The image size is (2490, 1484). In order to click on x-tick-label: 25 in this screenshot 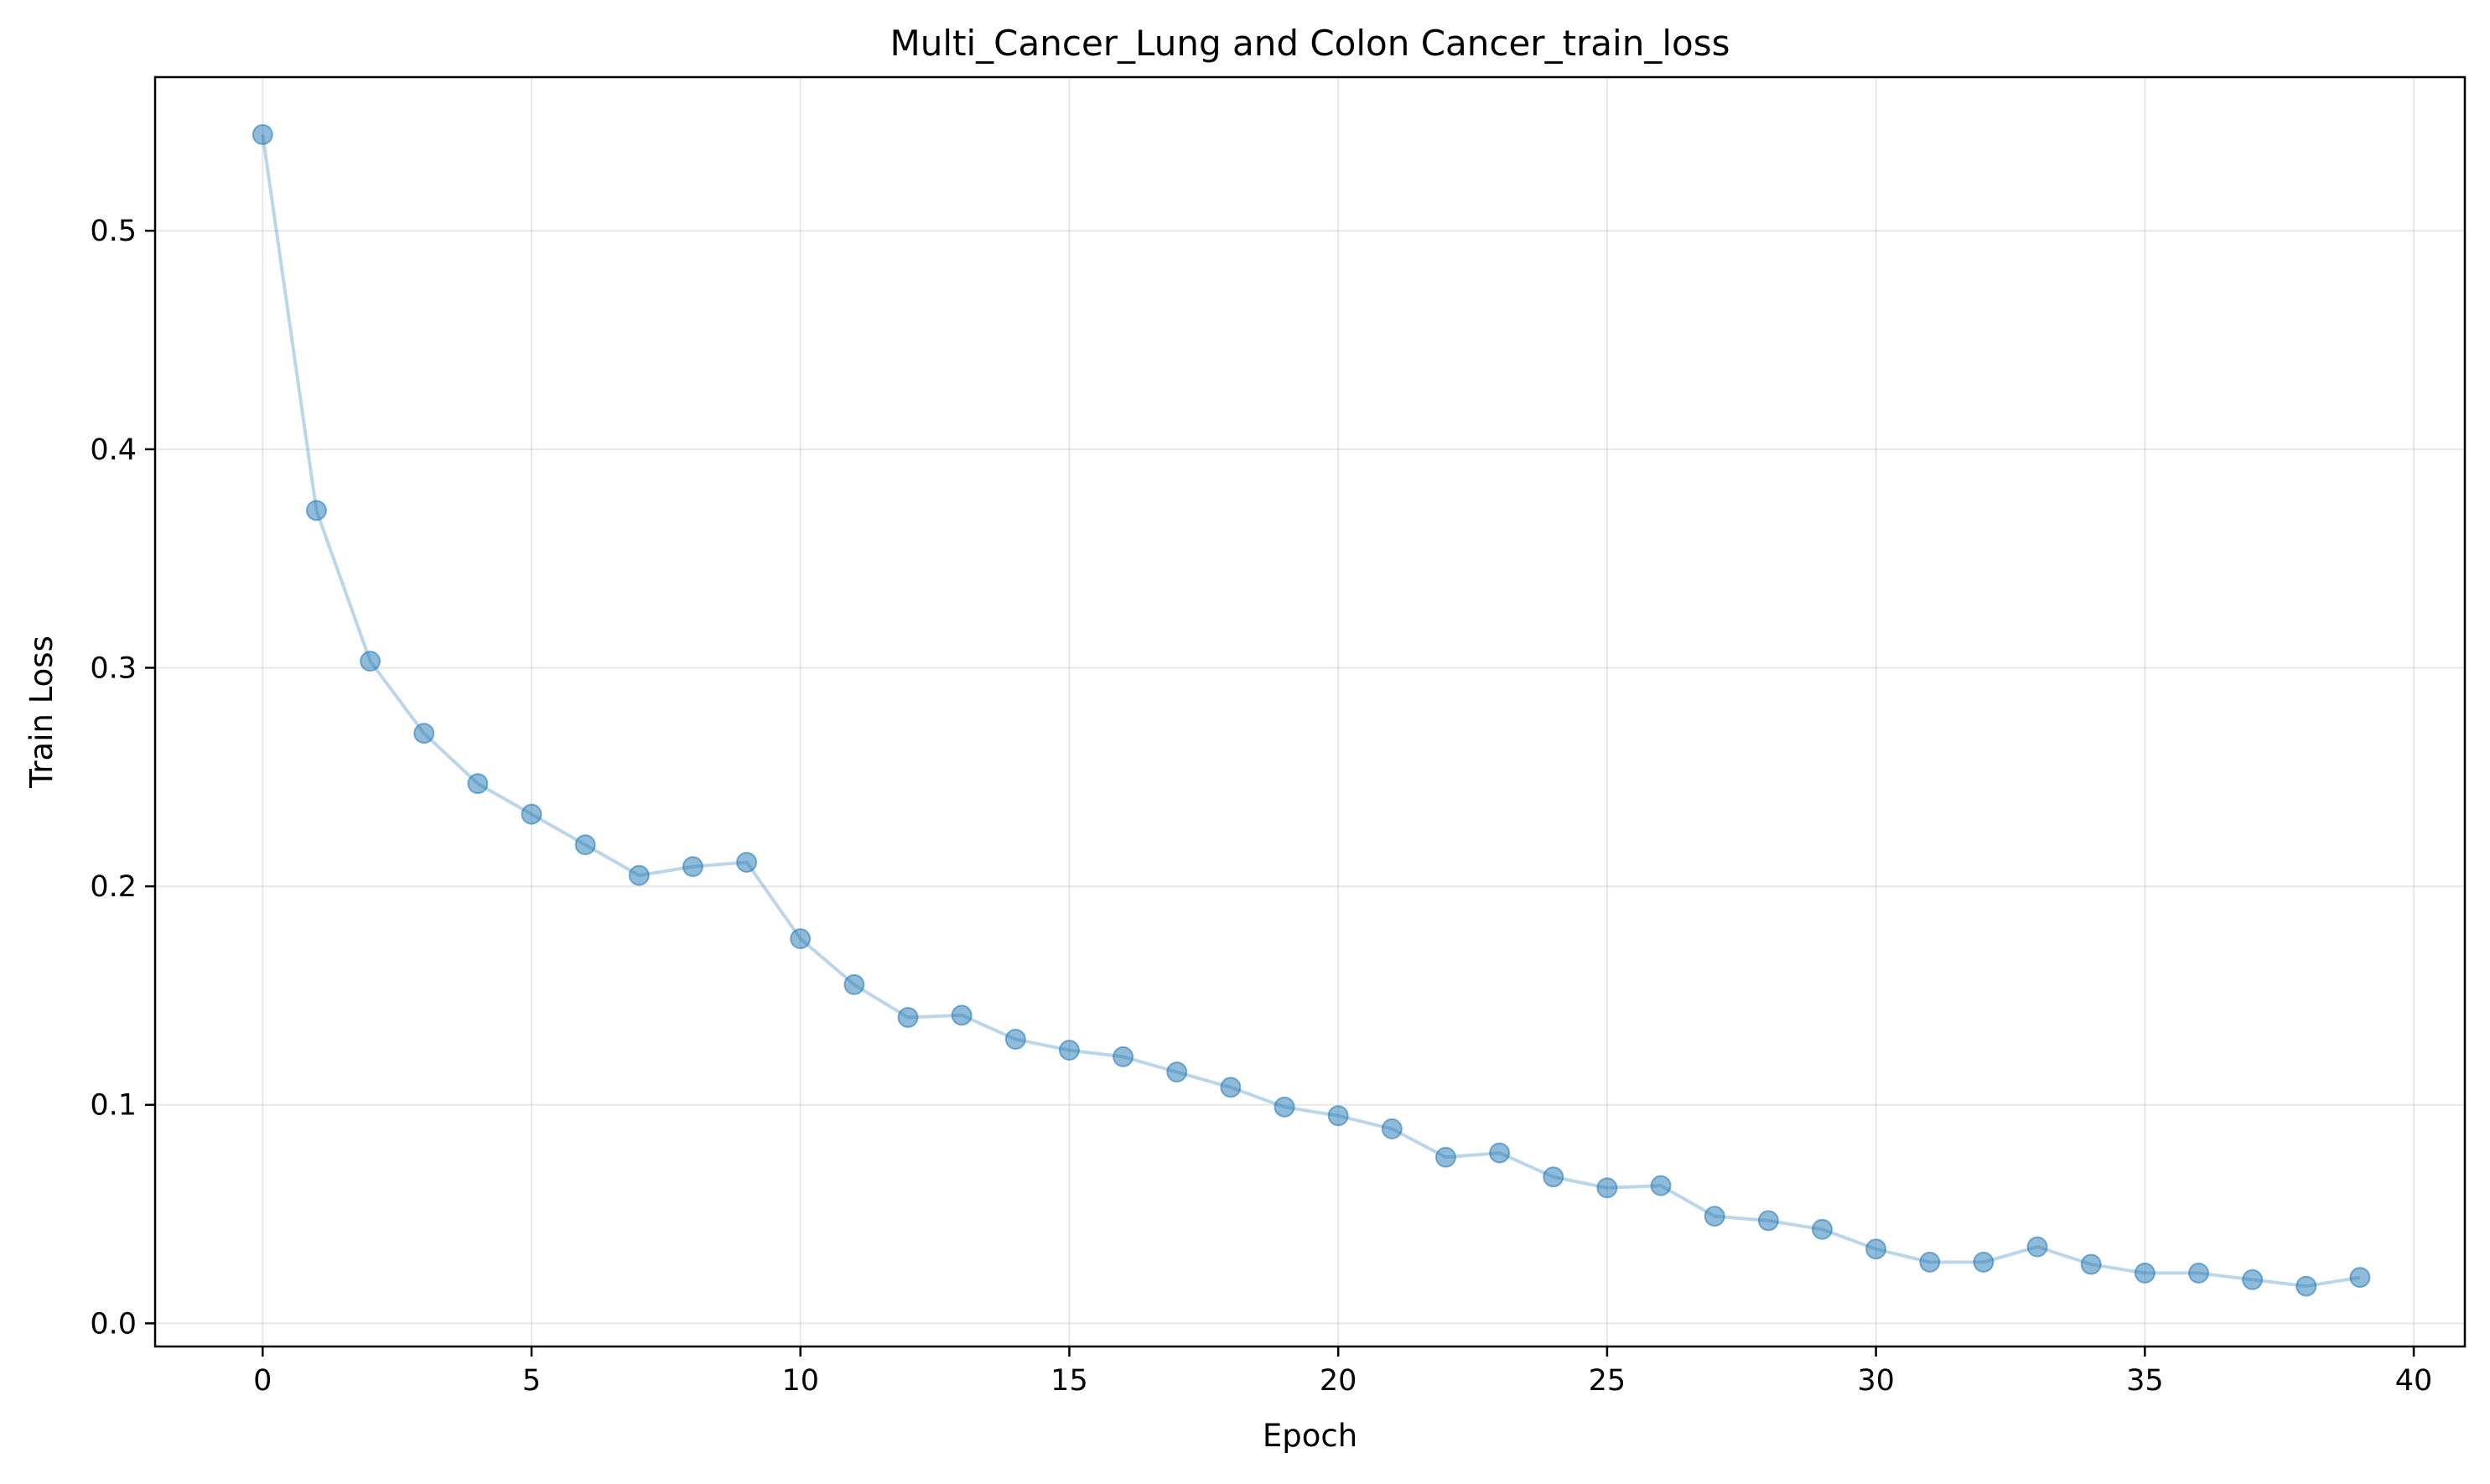, I will do `click(1607, 1381)`.